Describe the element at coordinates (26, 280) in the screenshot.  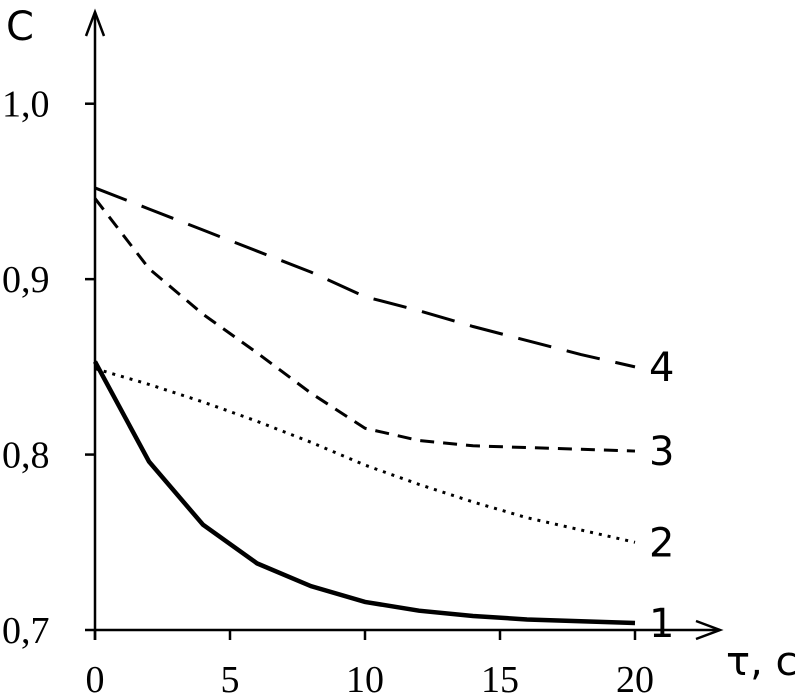
I see `y-tick-label: 0,9` at that location.